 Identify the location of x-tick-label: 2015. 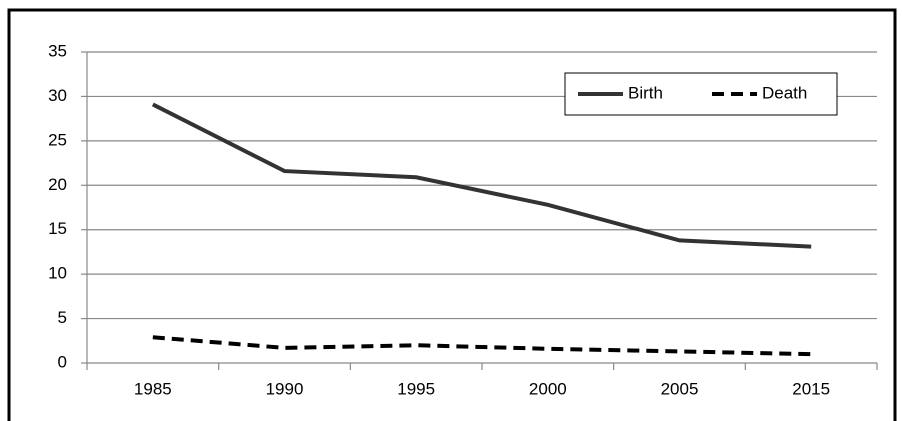
(811, 388).